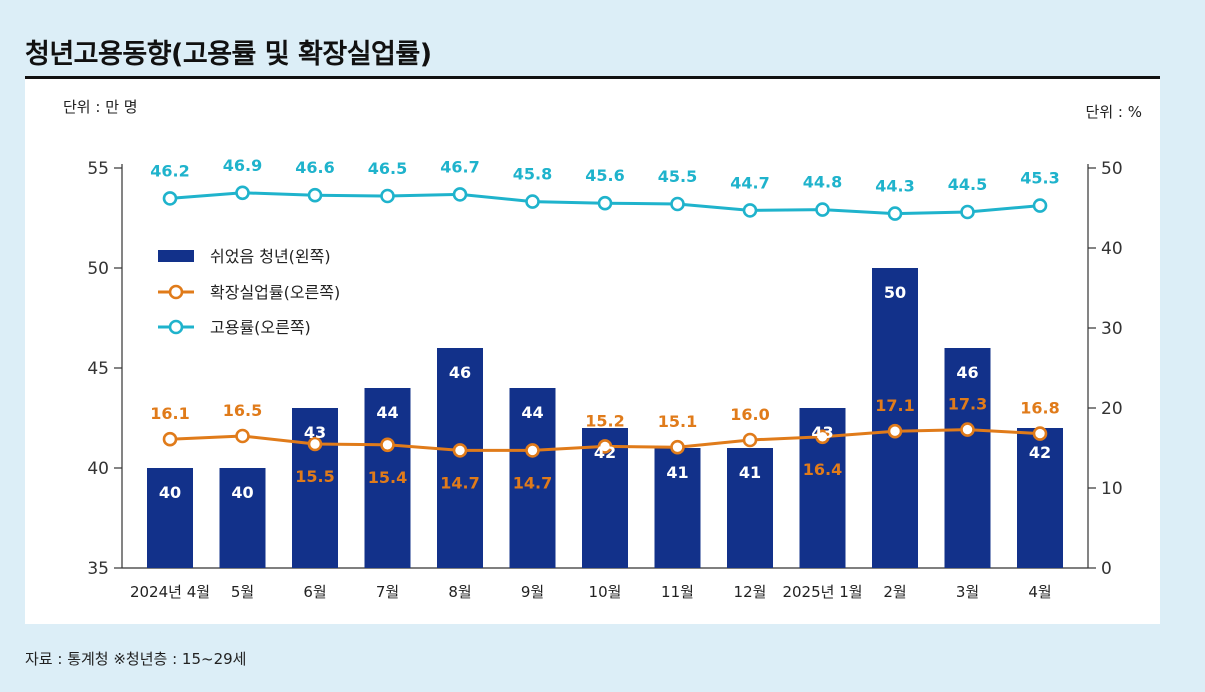  Describe the element at coordinates (242, 410) in the screenshot. I see `expanded-unemployment-label: 16.5` at that location.